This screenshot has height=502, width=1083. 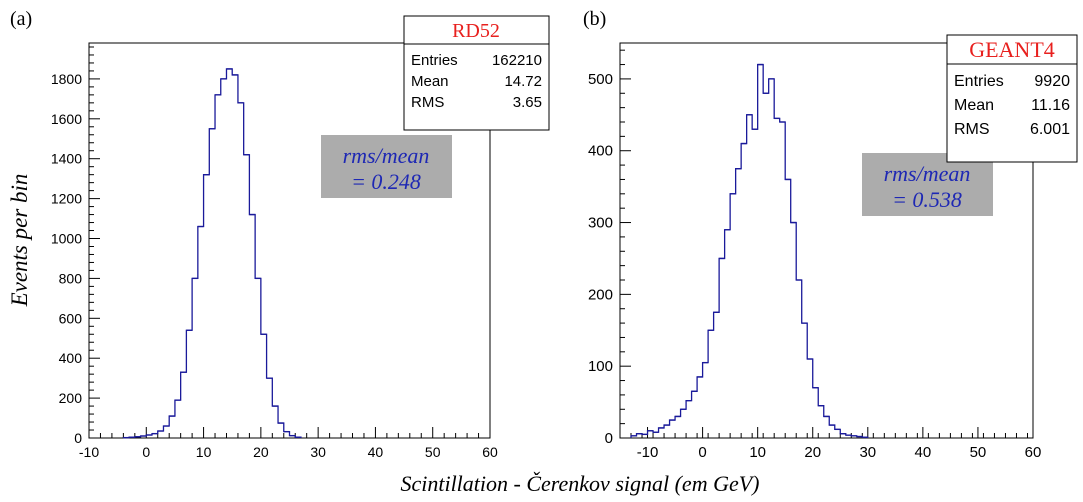 I want to click on stats-value-rms-b: 6.001, so click(x=1050, y=129).